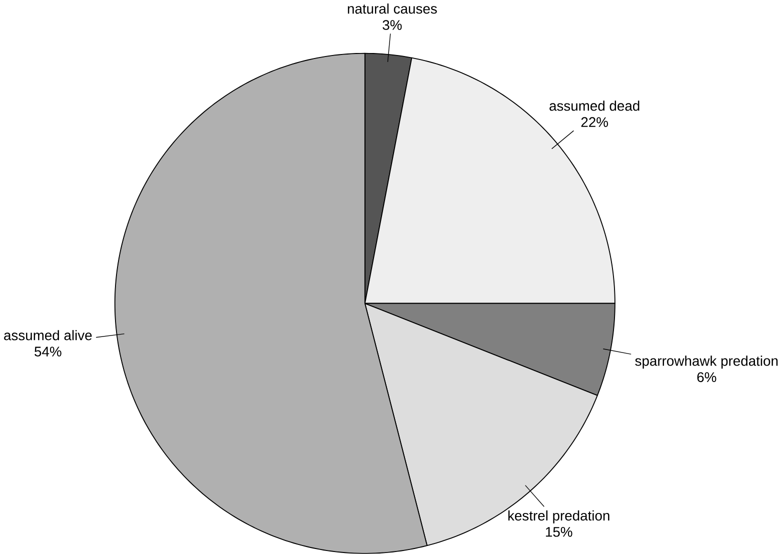 The width and height of the screenshot is (782, 554). I want to click on data-label: 15%, so click(559, 532).